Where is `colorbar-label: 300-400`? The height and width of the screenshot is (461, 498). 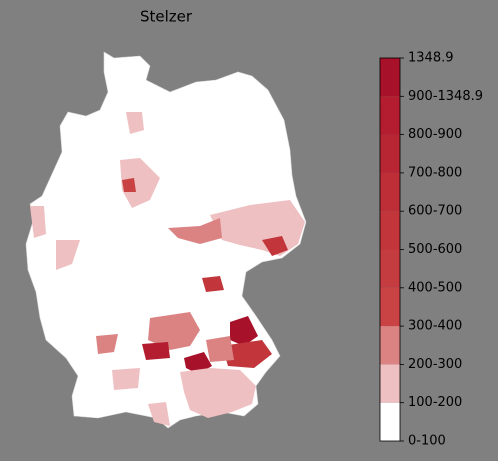 colorbar-label: 300-400 is located at coordinates (435, 326).